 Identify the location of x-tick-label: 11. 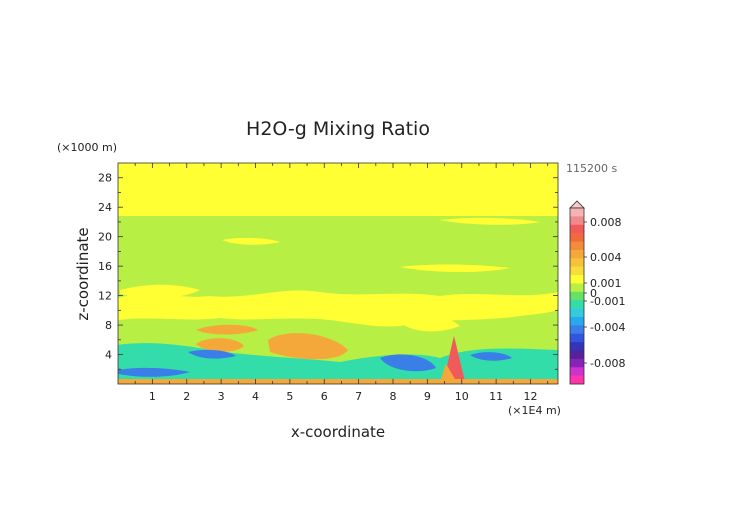
(496, 396).